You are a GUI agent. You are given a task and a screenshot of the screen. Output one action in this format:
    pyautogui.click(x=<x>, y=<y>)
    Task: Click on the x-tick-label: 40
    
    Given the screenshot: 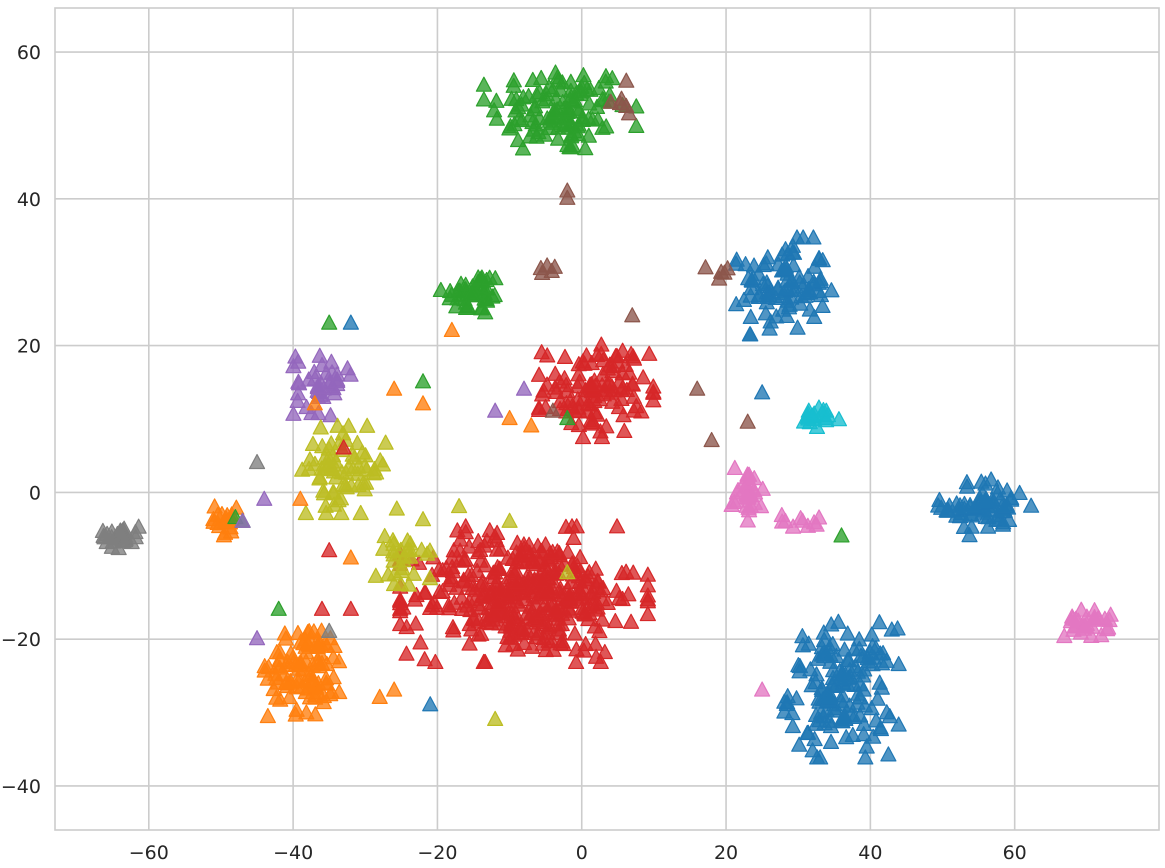 What is the action you would take?
    pyautogui.click(x=870, y=853)
    